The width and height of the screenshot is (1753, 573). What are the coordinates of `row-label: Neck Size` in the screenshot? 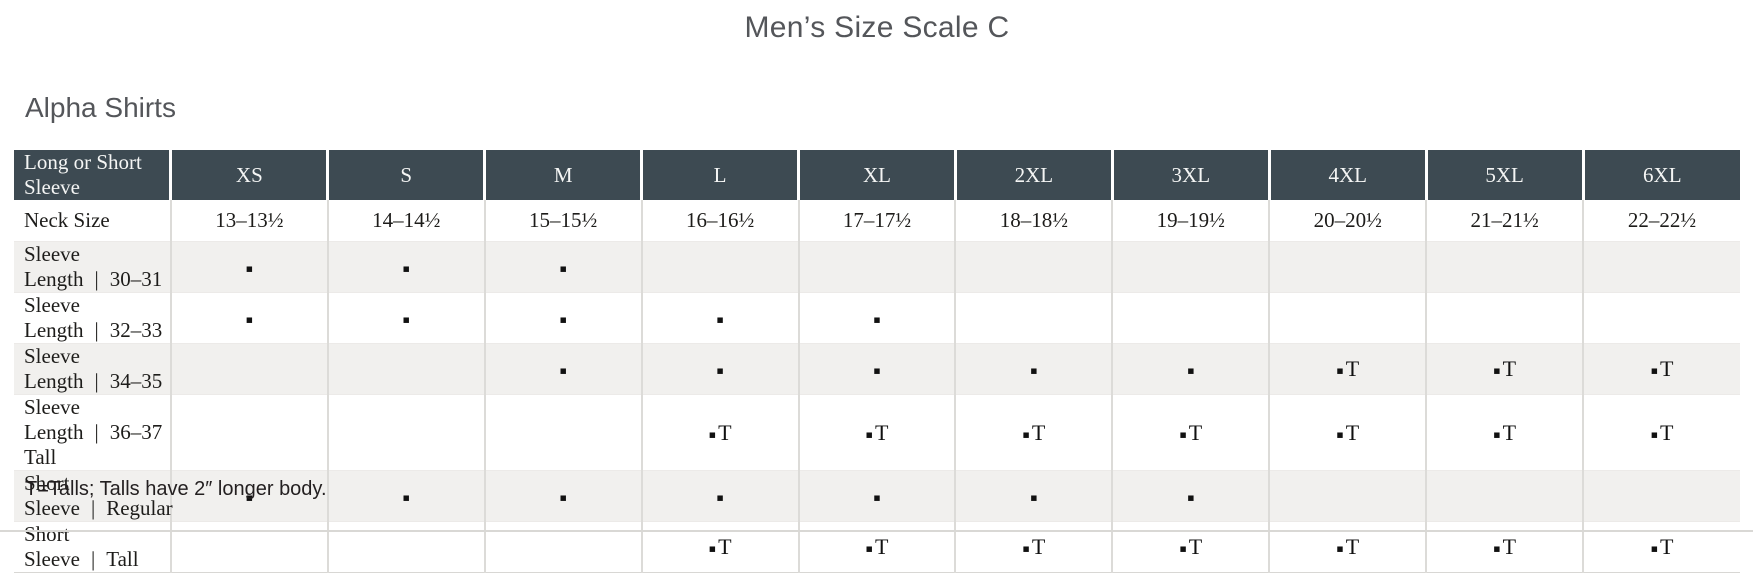 It's located at (93, 221).